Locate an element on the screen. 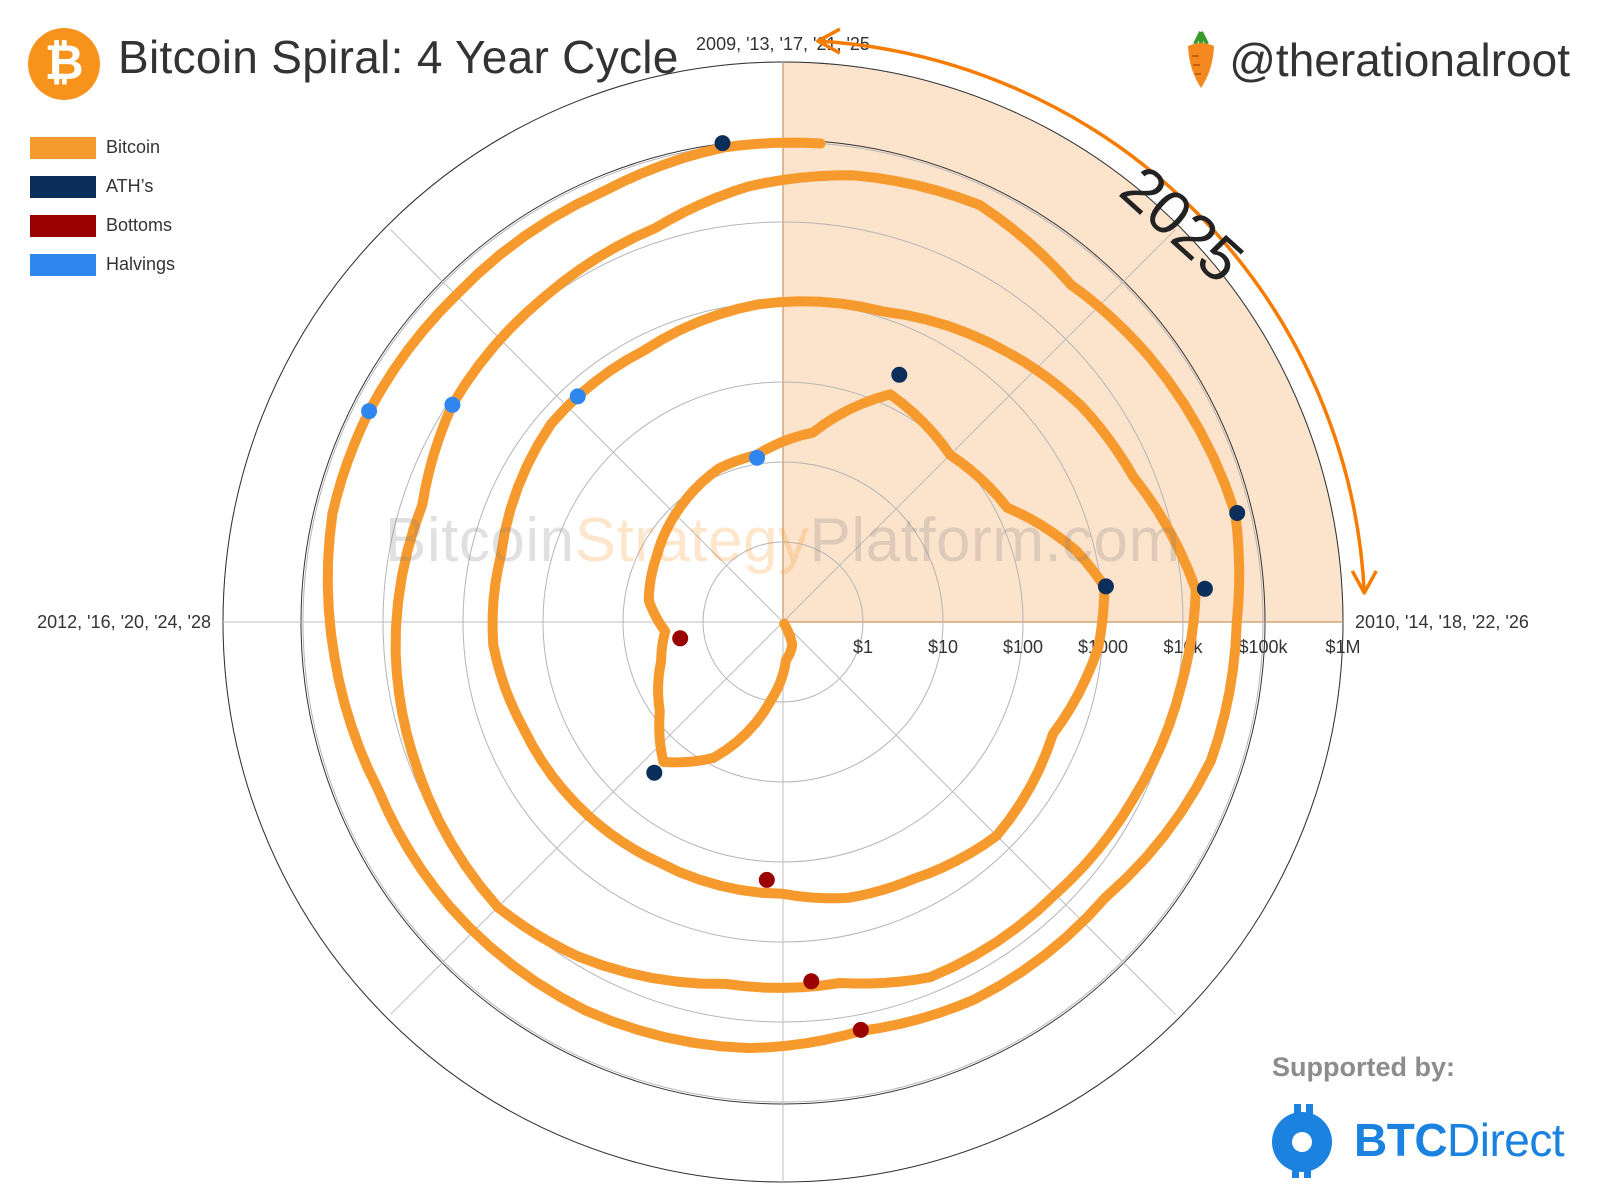 The width and height of the screenshot is (1600, 1200). legend-swatch-bottoms is located at coordinates (63, 225).